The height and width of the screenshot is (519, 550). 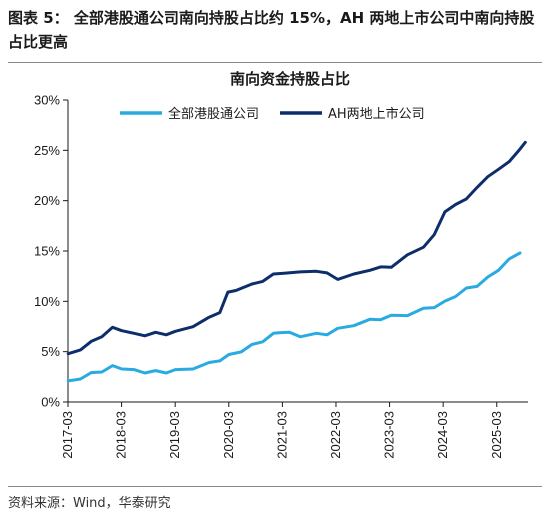 What do you see at coordinates (213, 114) in the screenshot?
I see `legend-label-series-0: 全部港股通公司` at bounding box center [213, 114].